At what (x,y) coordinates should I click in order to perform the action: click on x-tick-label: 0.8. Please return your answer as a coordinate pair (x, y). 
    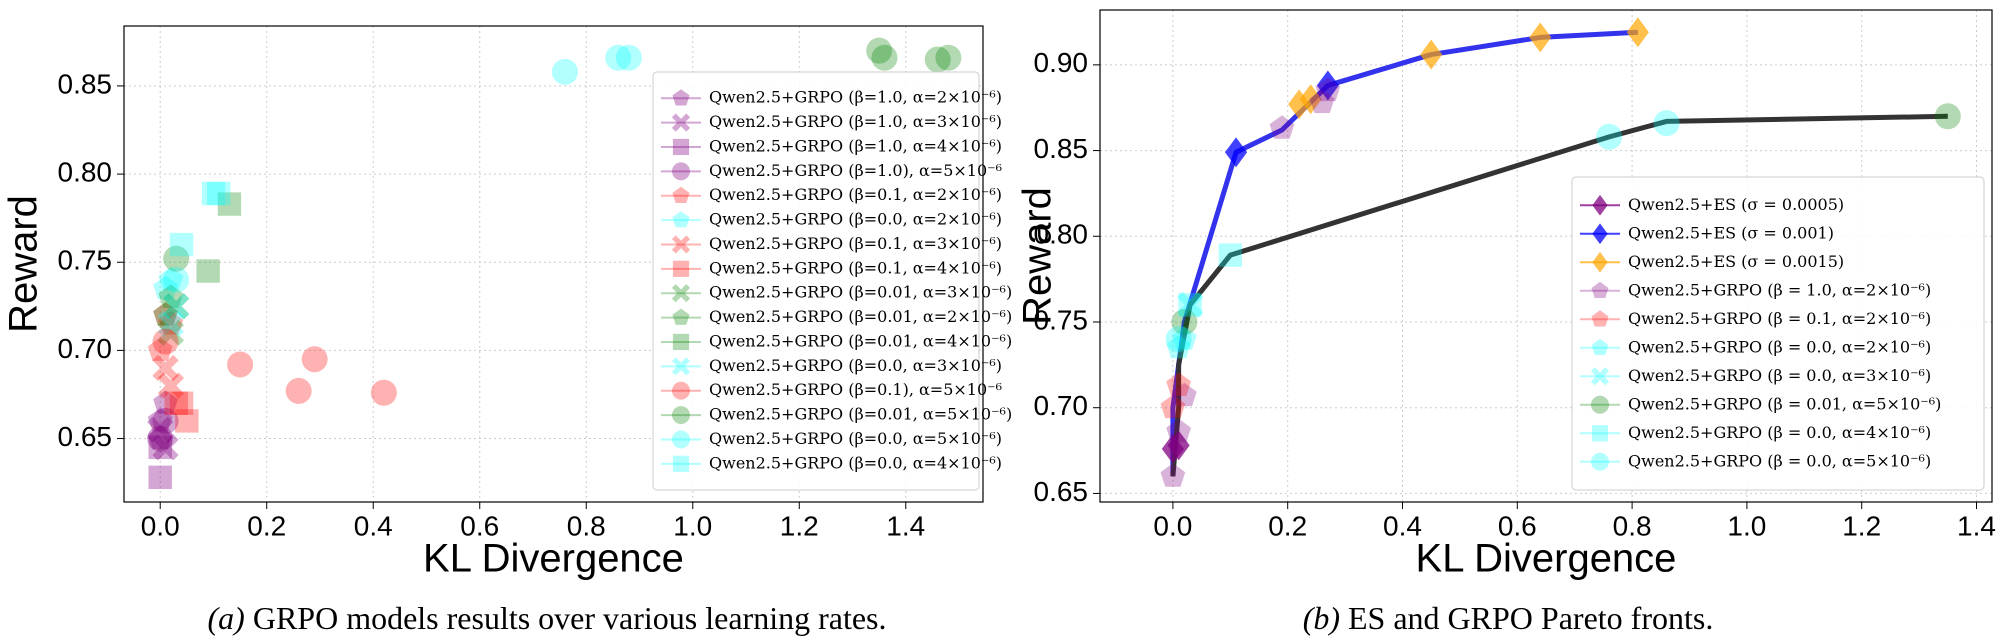
    Looking at the image, I should click on (586, 525).